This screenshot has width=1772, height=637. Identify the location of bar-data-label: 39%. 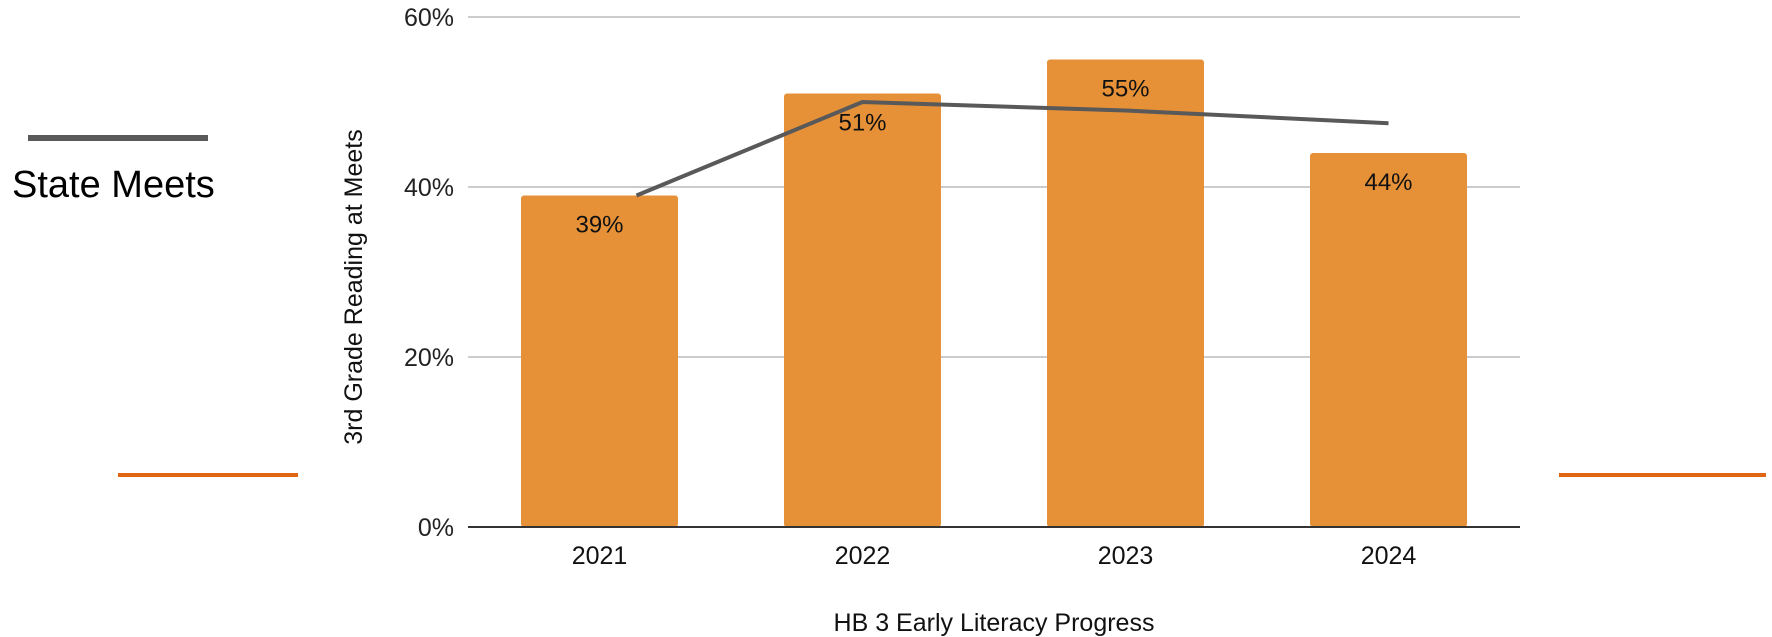
(599, 225).